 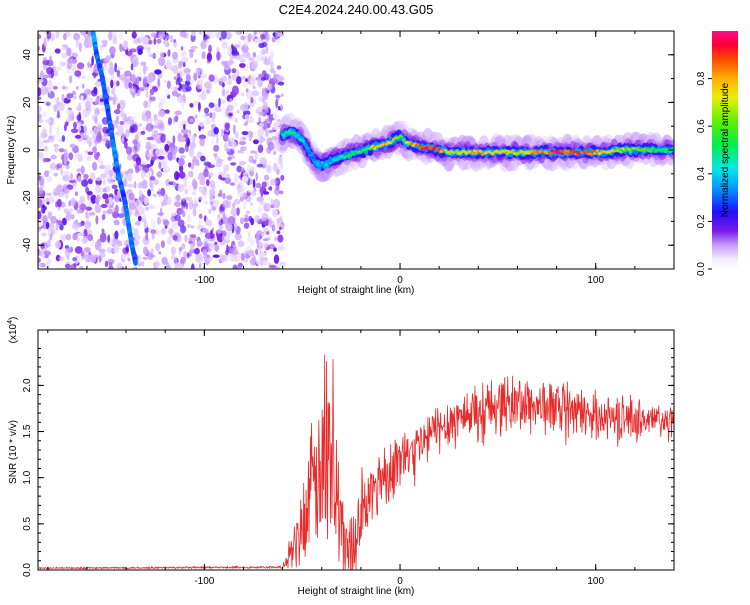 What do you see at coordinates (162, 150) in the screenshot?
I see `spectrogram-noise-region` at bounding box center [162, 150].